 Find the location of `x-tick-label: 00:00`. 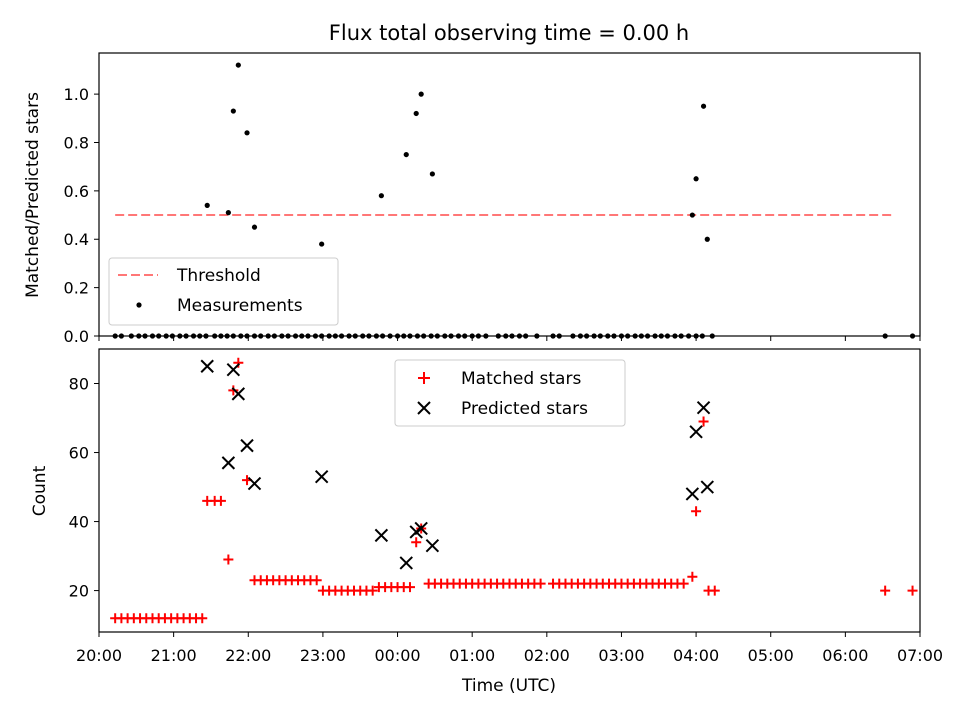

x-tick-label: 00:00 is located at coordinates (397, 655).